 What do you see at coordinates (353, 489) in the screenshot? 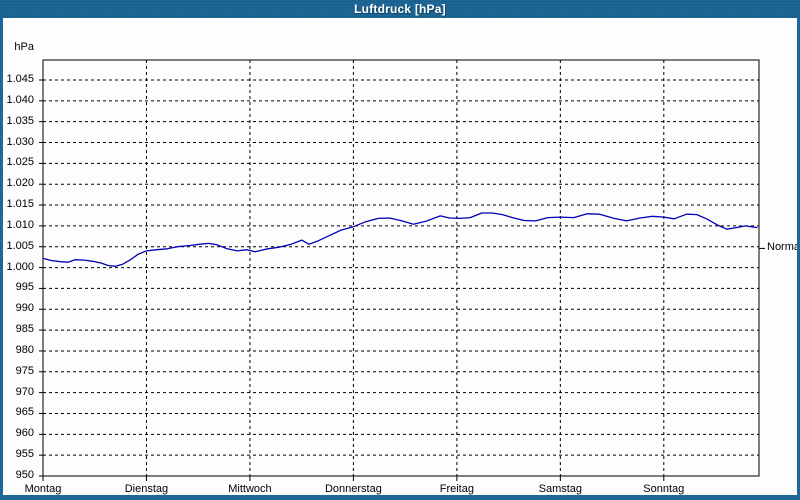
I see `x-axis-day-label: Donnerstag` at bounding box center [353, 489].